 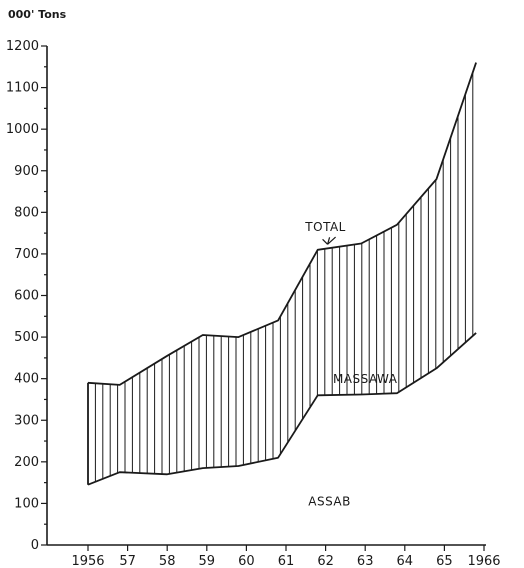 I want to click on x-tick-label: 58, so click(x=167, y=561).